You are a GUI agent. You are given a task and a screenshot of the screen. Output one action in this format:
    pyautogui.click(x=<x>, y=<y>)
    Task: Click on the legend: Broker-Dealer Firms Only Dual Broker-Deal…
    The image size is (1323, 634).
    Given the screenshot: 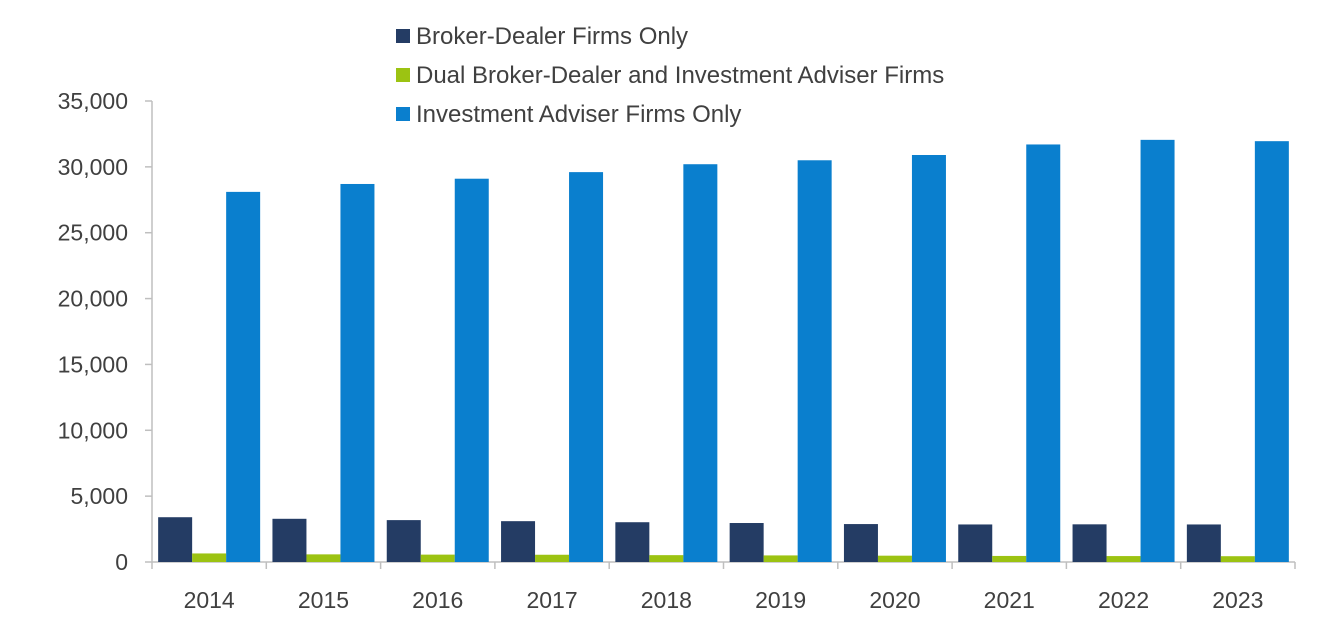 What is the action you would take?
    pyautogui.click(x=670, y=75)
    